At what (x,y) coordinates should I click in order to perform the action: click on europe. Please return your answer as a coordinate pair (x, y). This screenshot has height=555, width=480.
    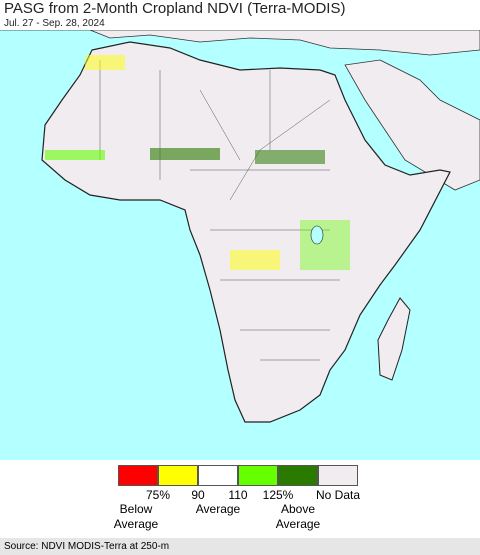
    Looking at the image, I should click on (240, 43).